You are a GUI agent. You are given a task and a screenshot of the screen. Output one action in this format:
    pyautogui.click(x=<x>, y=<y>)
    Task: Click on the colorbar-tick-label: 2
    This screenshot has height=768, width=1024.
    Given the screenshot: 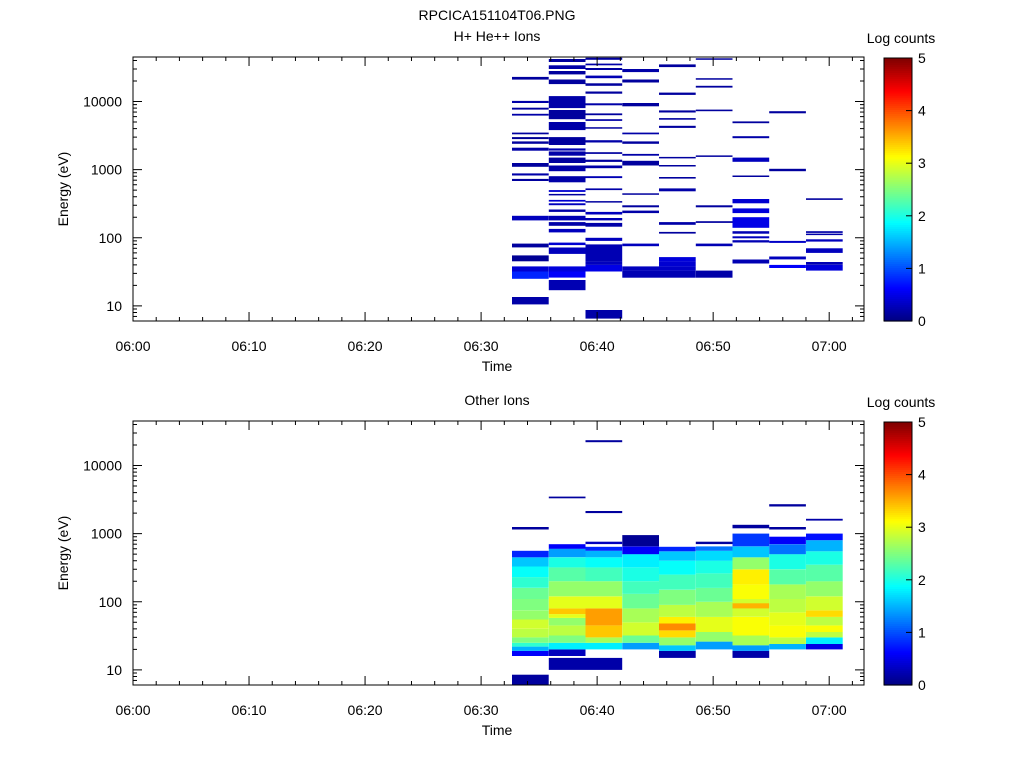 What is the action you would take?
    pyautogui.click(x=922, y=580)
    